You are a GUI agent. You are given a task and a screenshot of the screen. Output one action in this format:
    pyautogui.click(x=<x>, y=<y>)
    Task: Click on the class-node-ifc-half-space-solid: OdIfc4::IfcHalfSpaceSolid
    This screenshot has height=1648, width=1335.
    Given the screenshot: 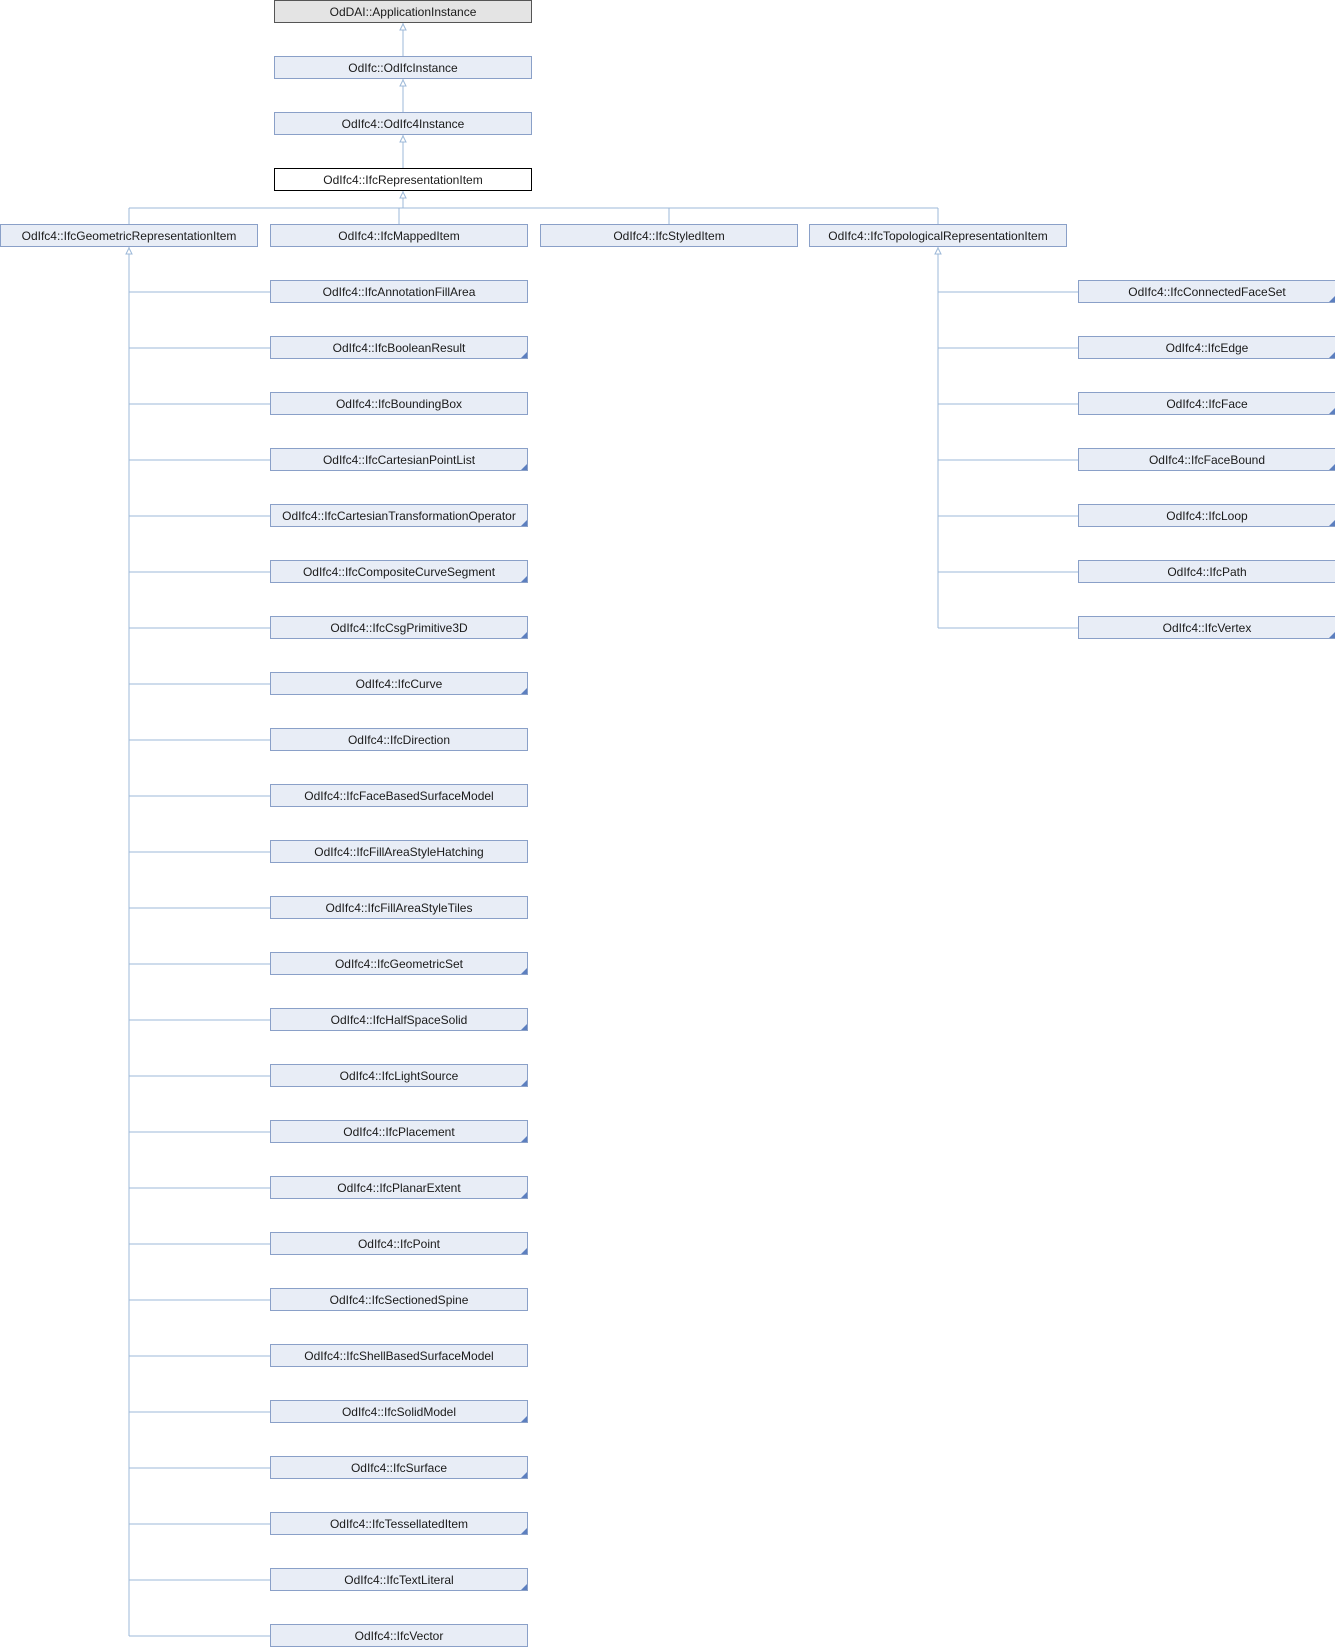 What is the action you would take?
    pyautogui.click(x=399, y=1019)
    